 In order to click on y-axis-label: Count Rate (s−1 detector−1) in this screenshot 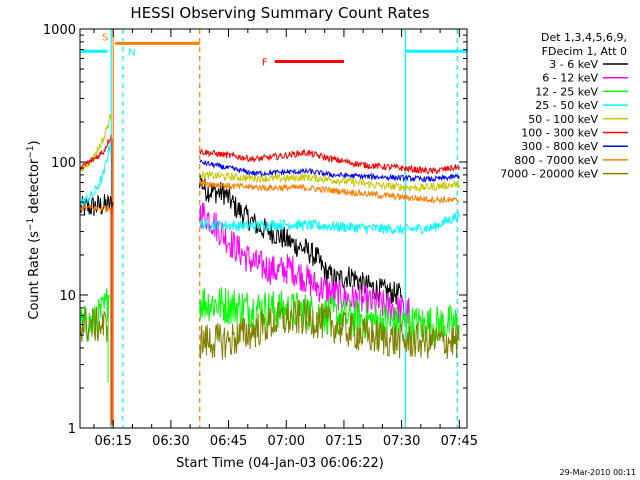, I will do `click(34, 229)`.